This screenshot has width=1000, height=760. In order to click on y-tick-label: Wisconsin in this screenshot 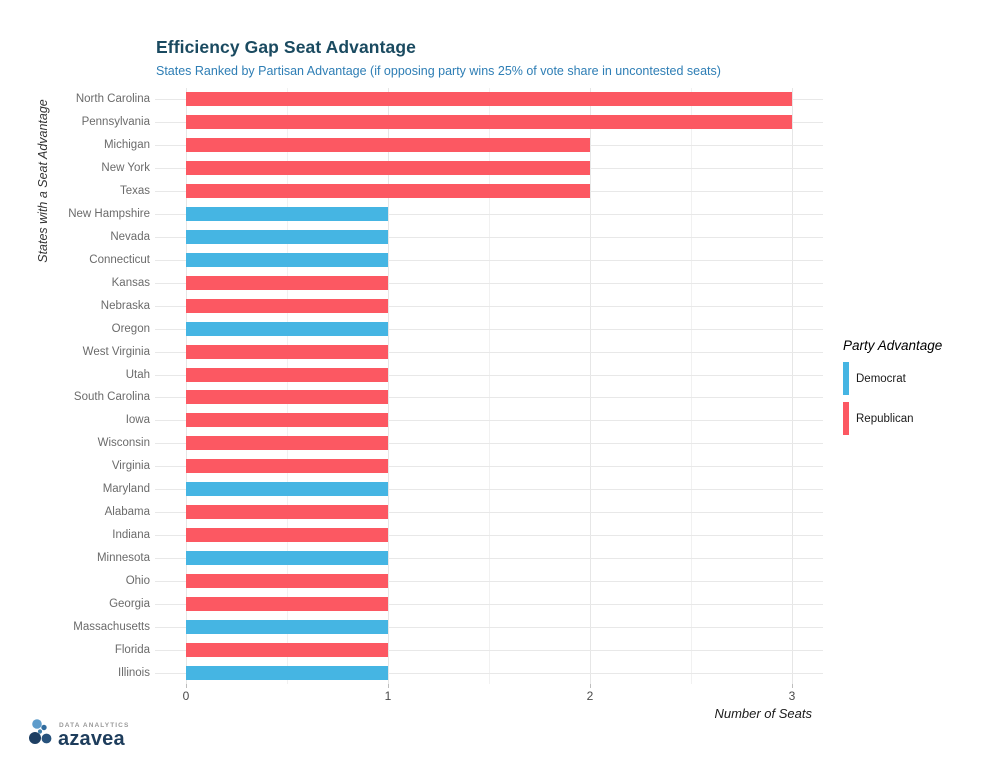, I will do `click(123, 443)`.